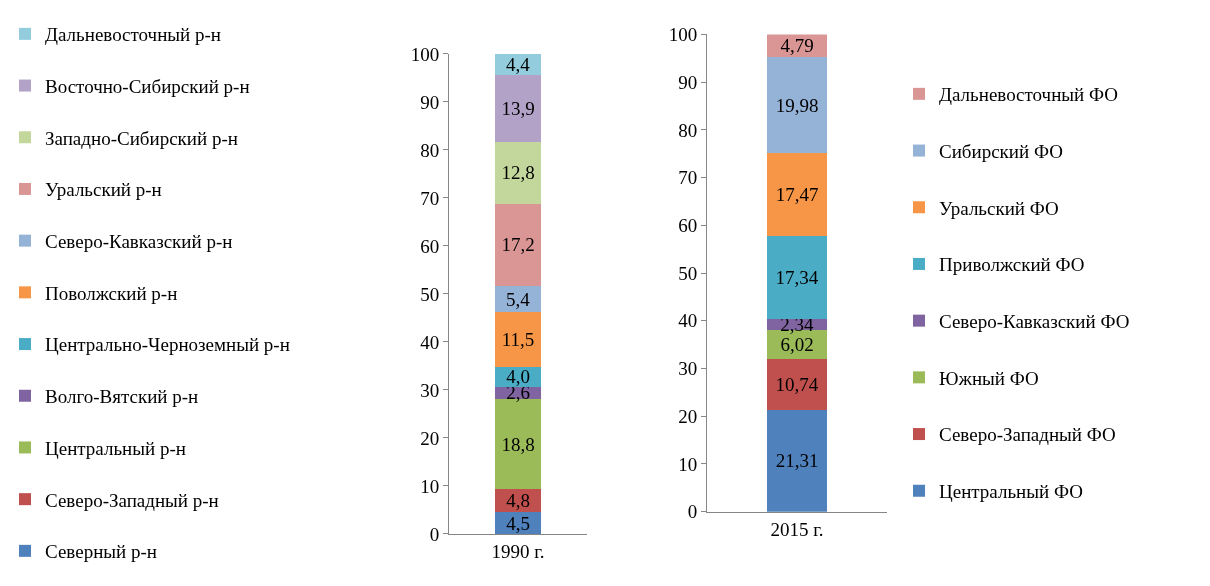 The height and width of the screenshot is (586, 1210). What do you see at coordinates (101, 552) in the screenshot?
I see `legend-label: Северный р-н` at bounding box center [101, 552].